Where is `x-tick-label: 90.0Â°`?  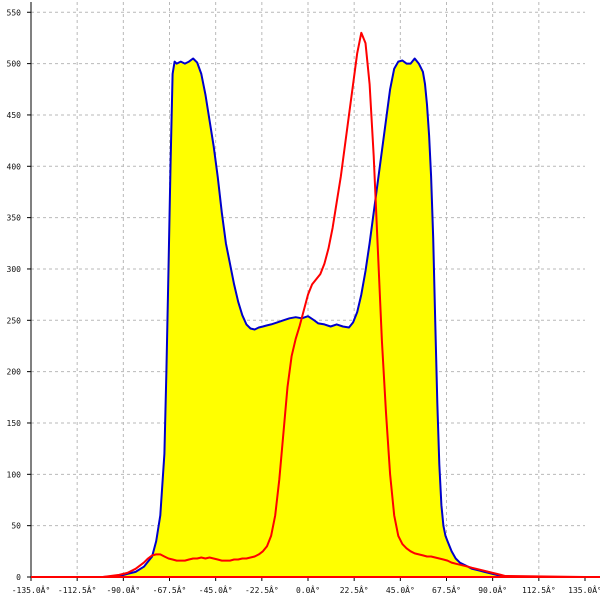
x-tick-label: 90.0Â° is located at coordinates (492, 589).